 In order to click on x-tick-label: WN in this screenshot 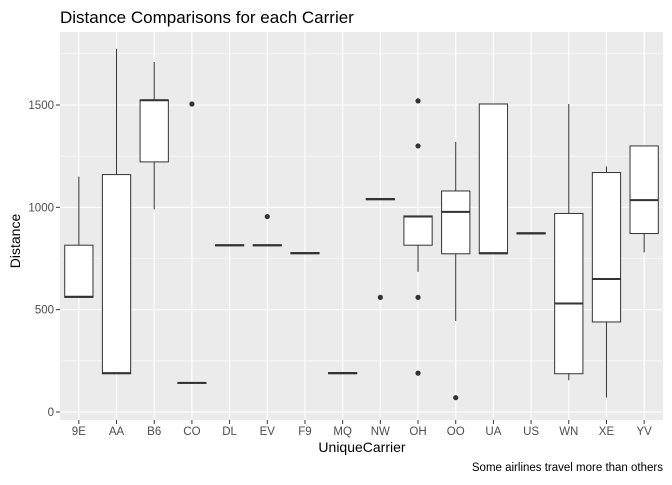, I will do `click(568, 432)`.